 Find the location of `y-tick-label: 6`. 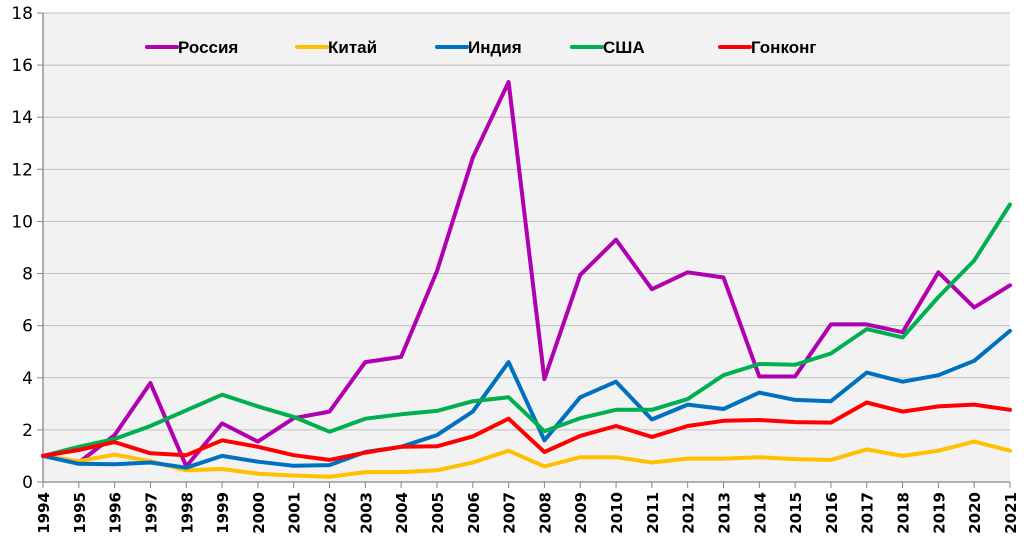

y-tick-label: 6 is located at coordinates (27, 327).